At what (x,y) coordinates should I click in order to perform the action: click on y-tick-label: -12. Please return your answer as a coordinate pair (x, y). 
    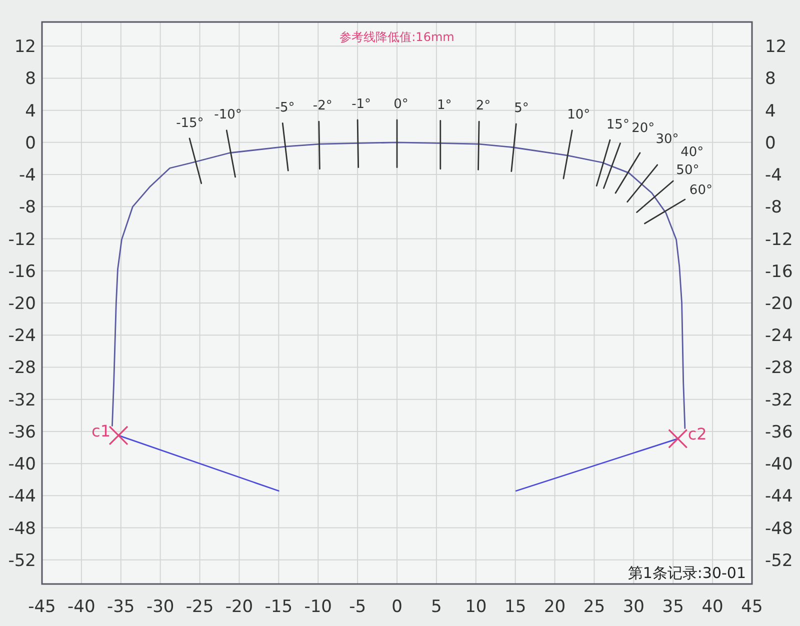
    Looking at the image, I should click on (22, 240).